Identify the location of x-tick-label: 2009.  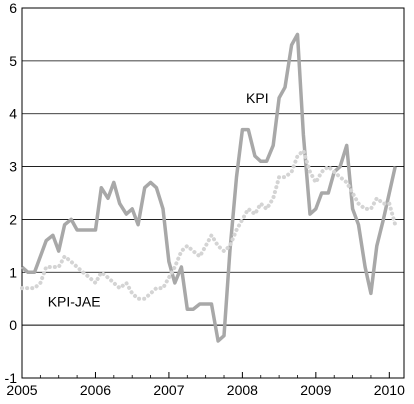
(315, 390).